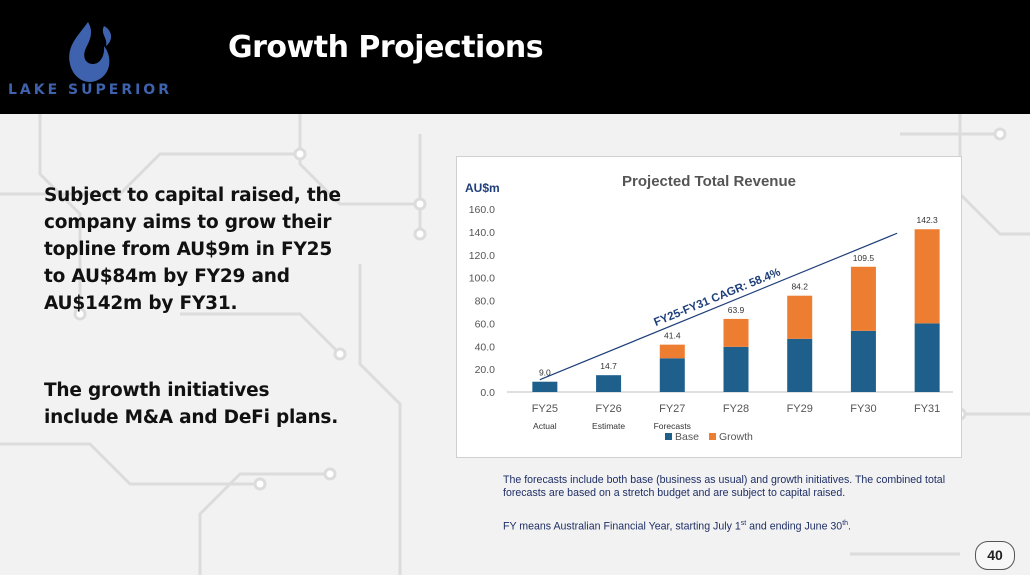 The image size is (1030, 575). I want to click on cagr-trend-line, so click(718, 306).